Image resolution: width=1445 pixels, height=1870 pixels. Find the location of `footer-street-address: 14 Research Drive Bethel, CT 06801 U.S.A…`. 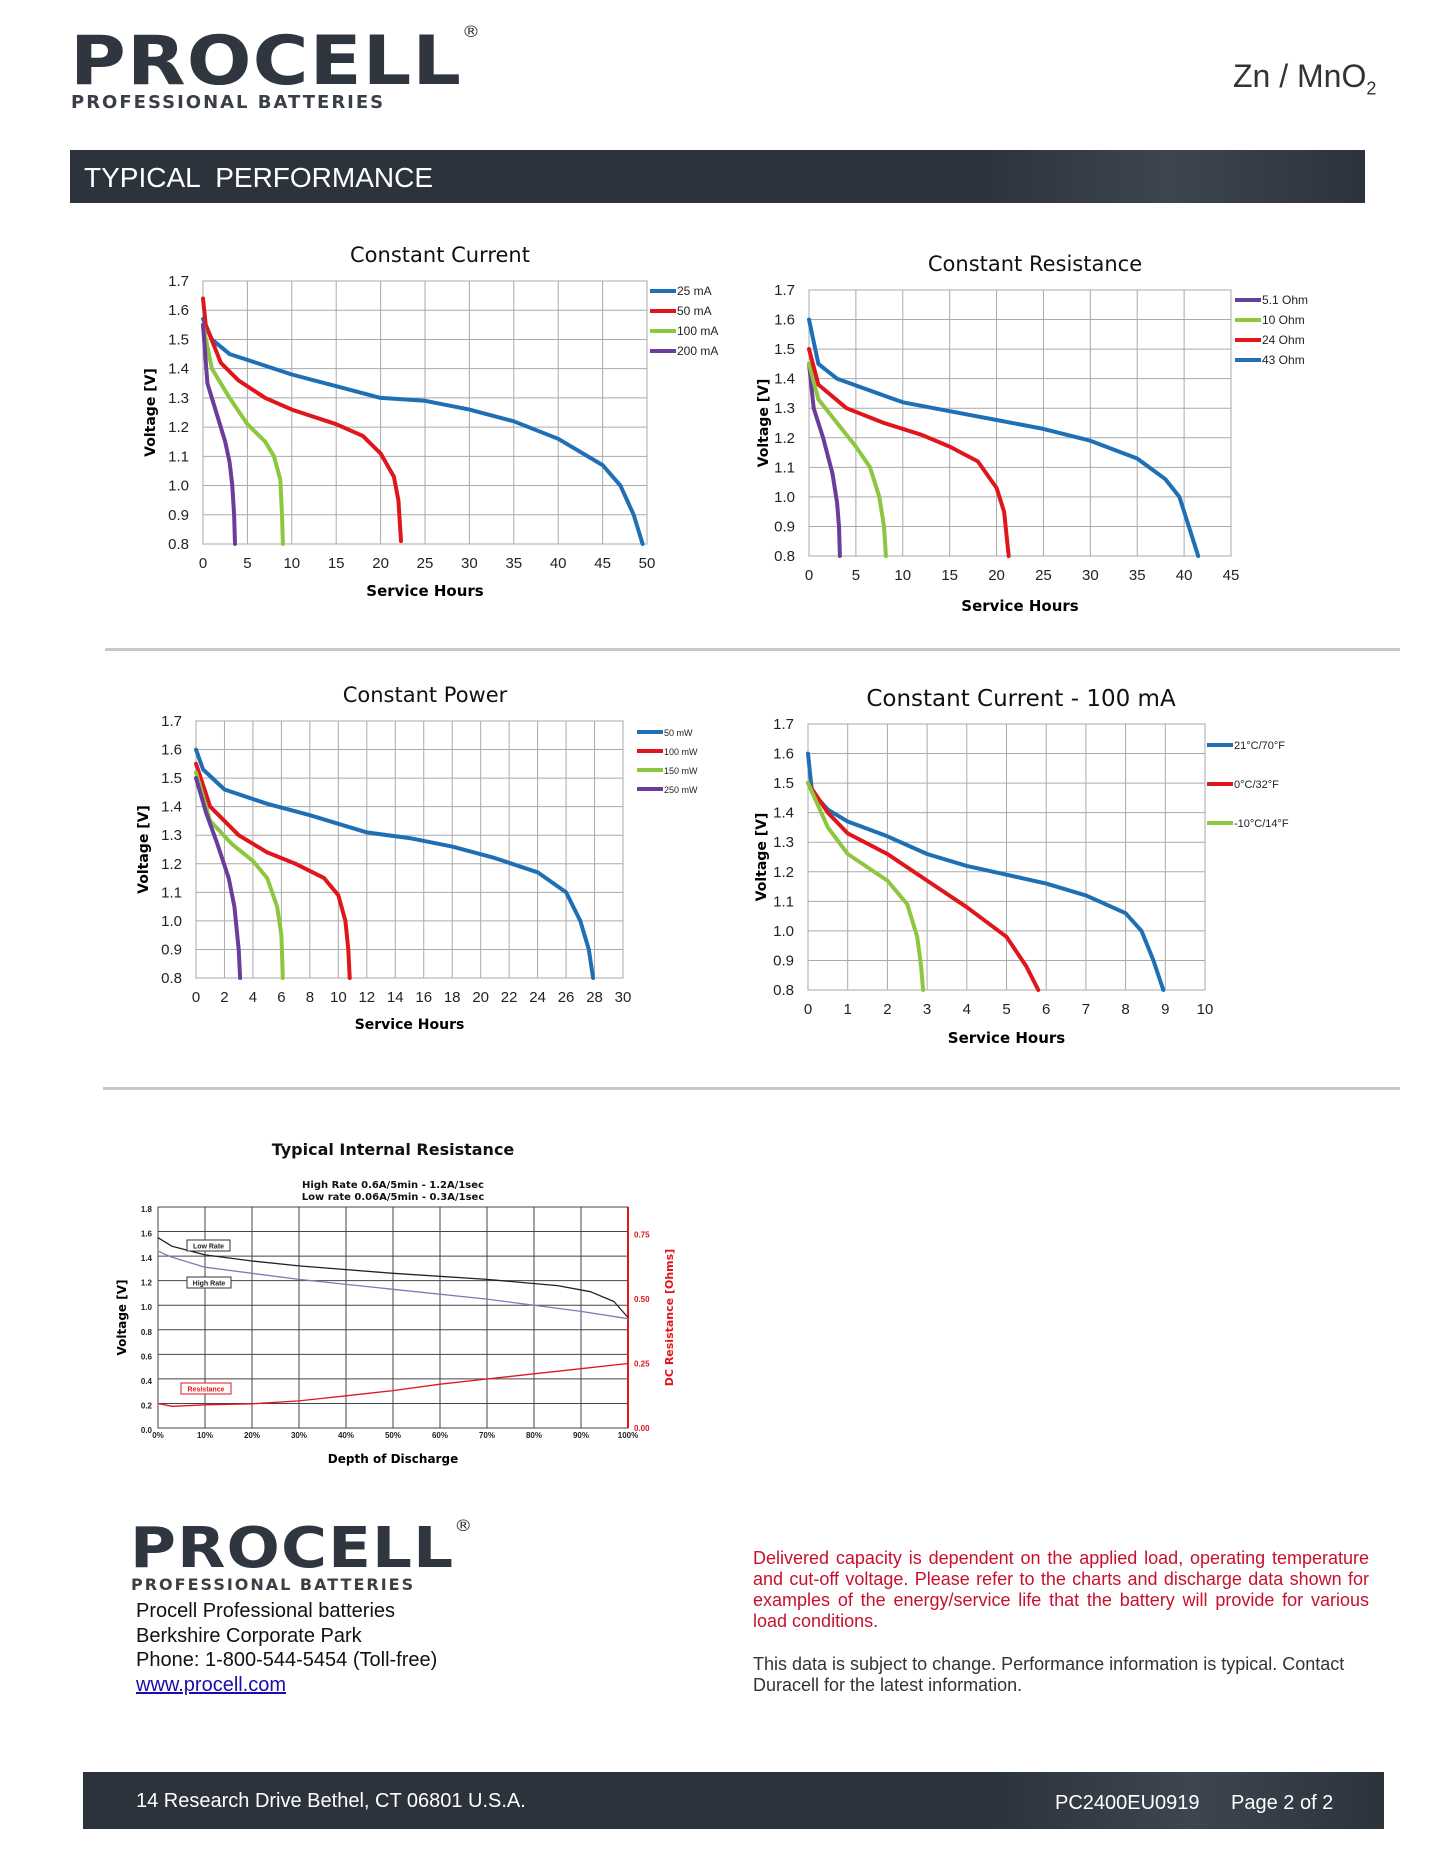

footer-street-address: 14 Research Drive Bethel, CT 06801 U.S.A… is located at coordinates (331, 1801).